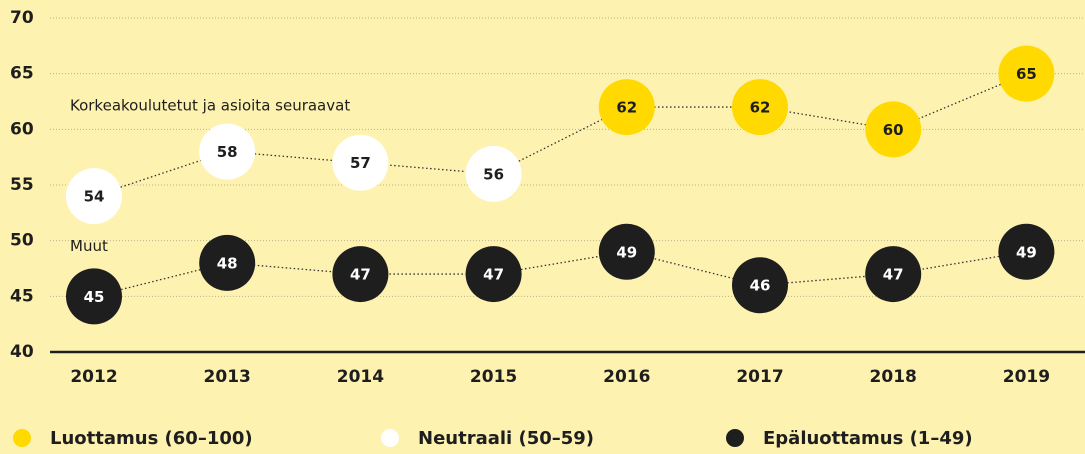  Describe the element at coordinates (360, 377) in the screenshot. I see `x-tick-label: 2014` at that location.